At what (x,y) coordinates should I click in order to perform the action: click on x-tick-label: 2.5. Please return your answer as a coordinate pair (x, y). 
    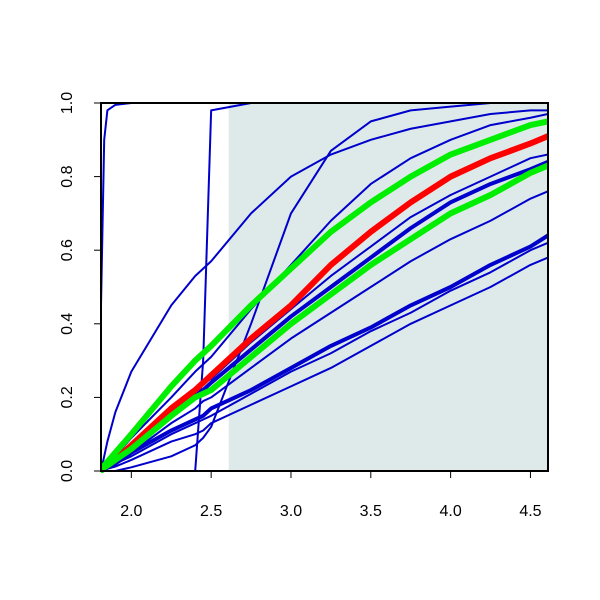
    Looking at the image, I should click on (211, 511).